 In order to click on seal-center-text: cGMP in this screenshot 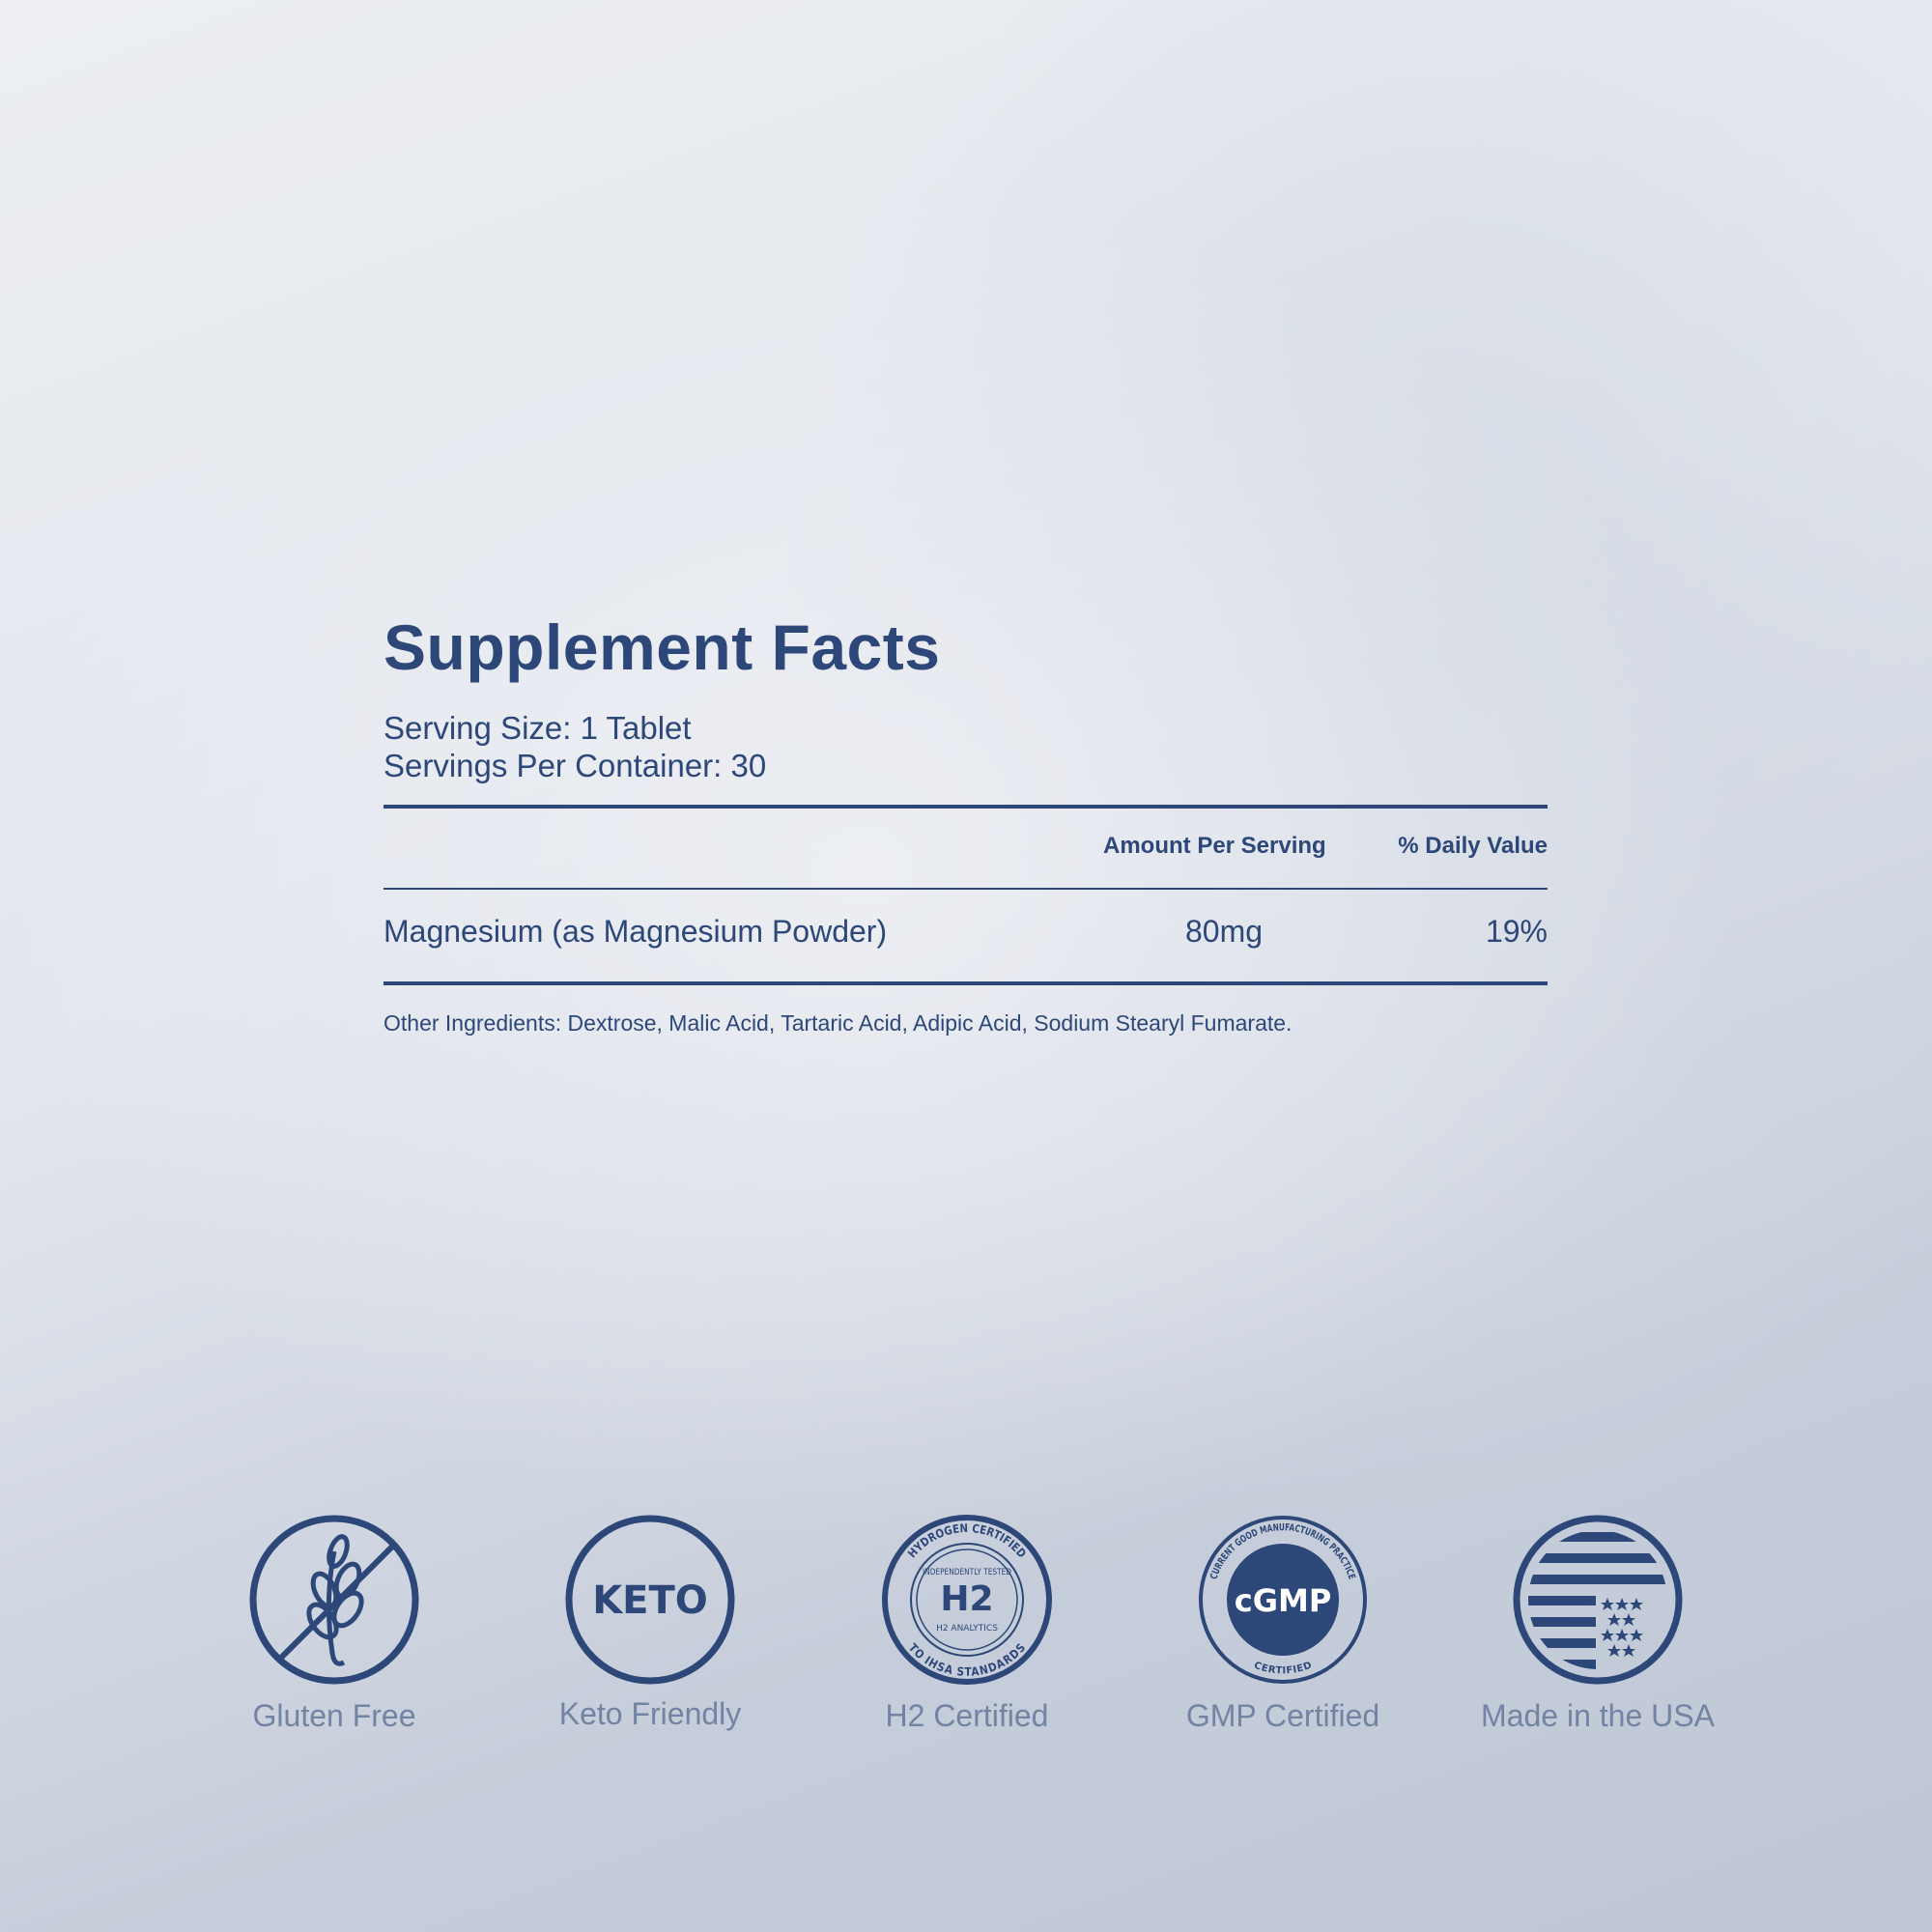, I will do `click(1283, 1600)`.